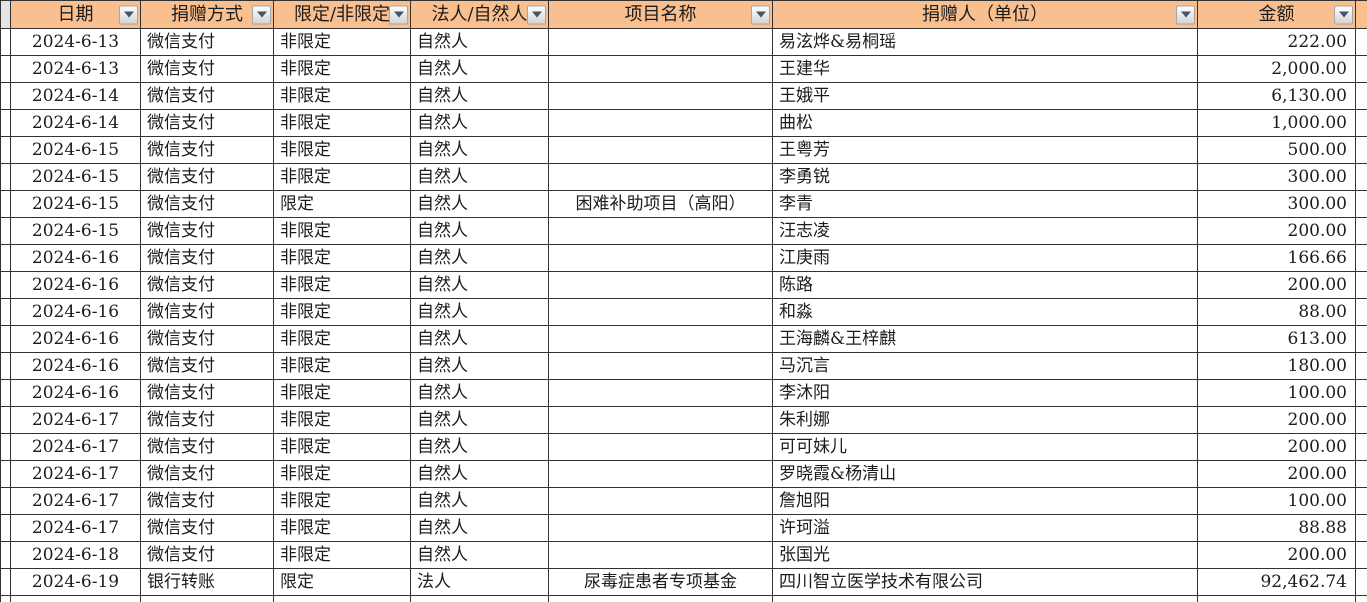 This screenshot has width=1367, height=602. I want to click on cell-donor: 张国光, so click(985, 555).